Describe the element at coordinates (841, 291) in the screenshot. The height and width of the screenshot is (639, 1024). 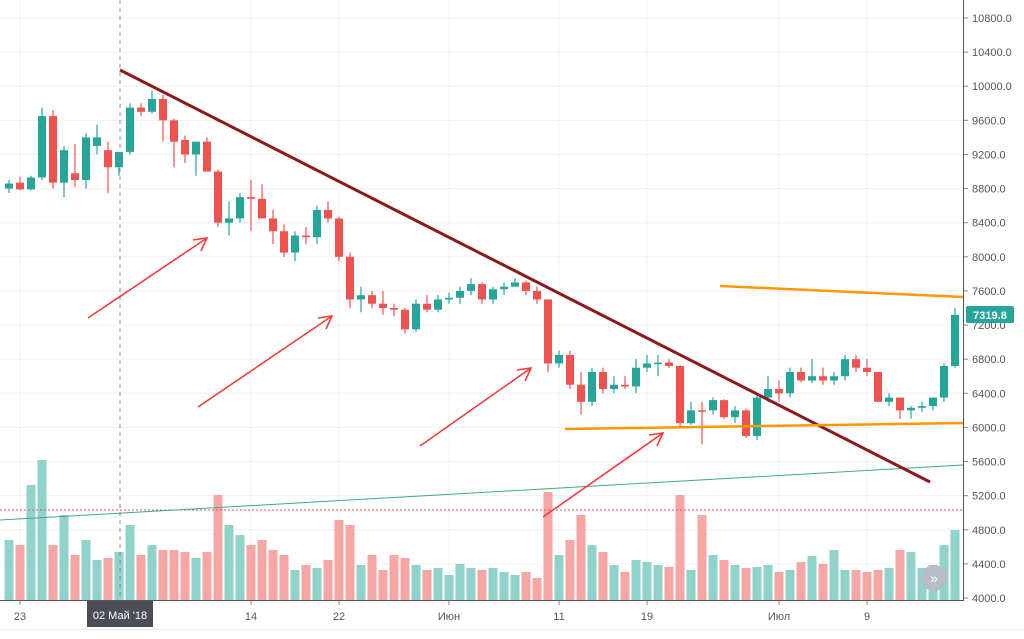
I see `resistance-line` at that location.